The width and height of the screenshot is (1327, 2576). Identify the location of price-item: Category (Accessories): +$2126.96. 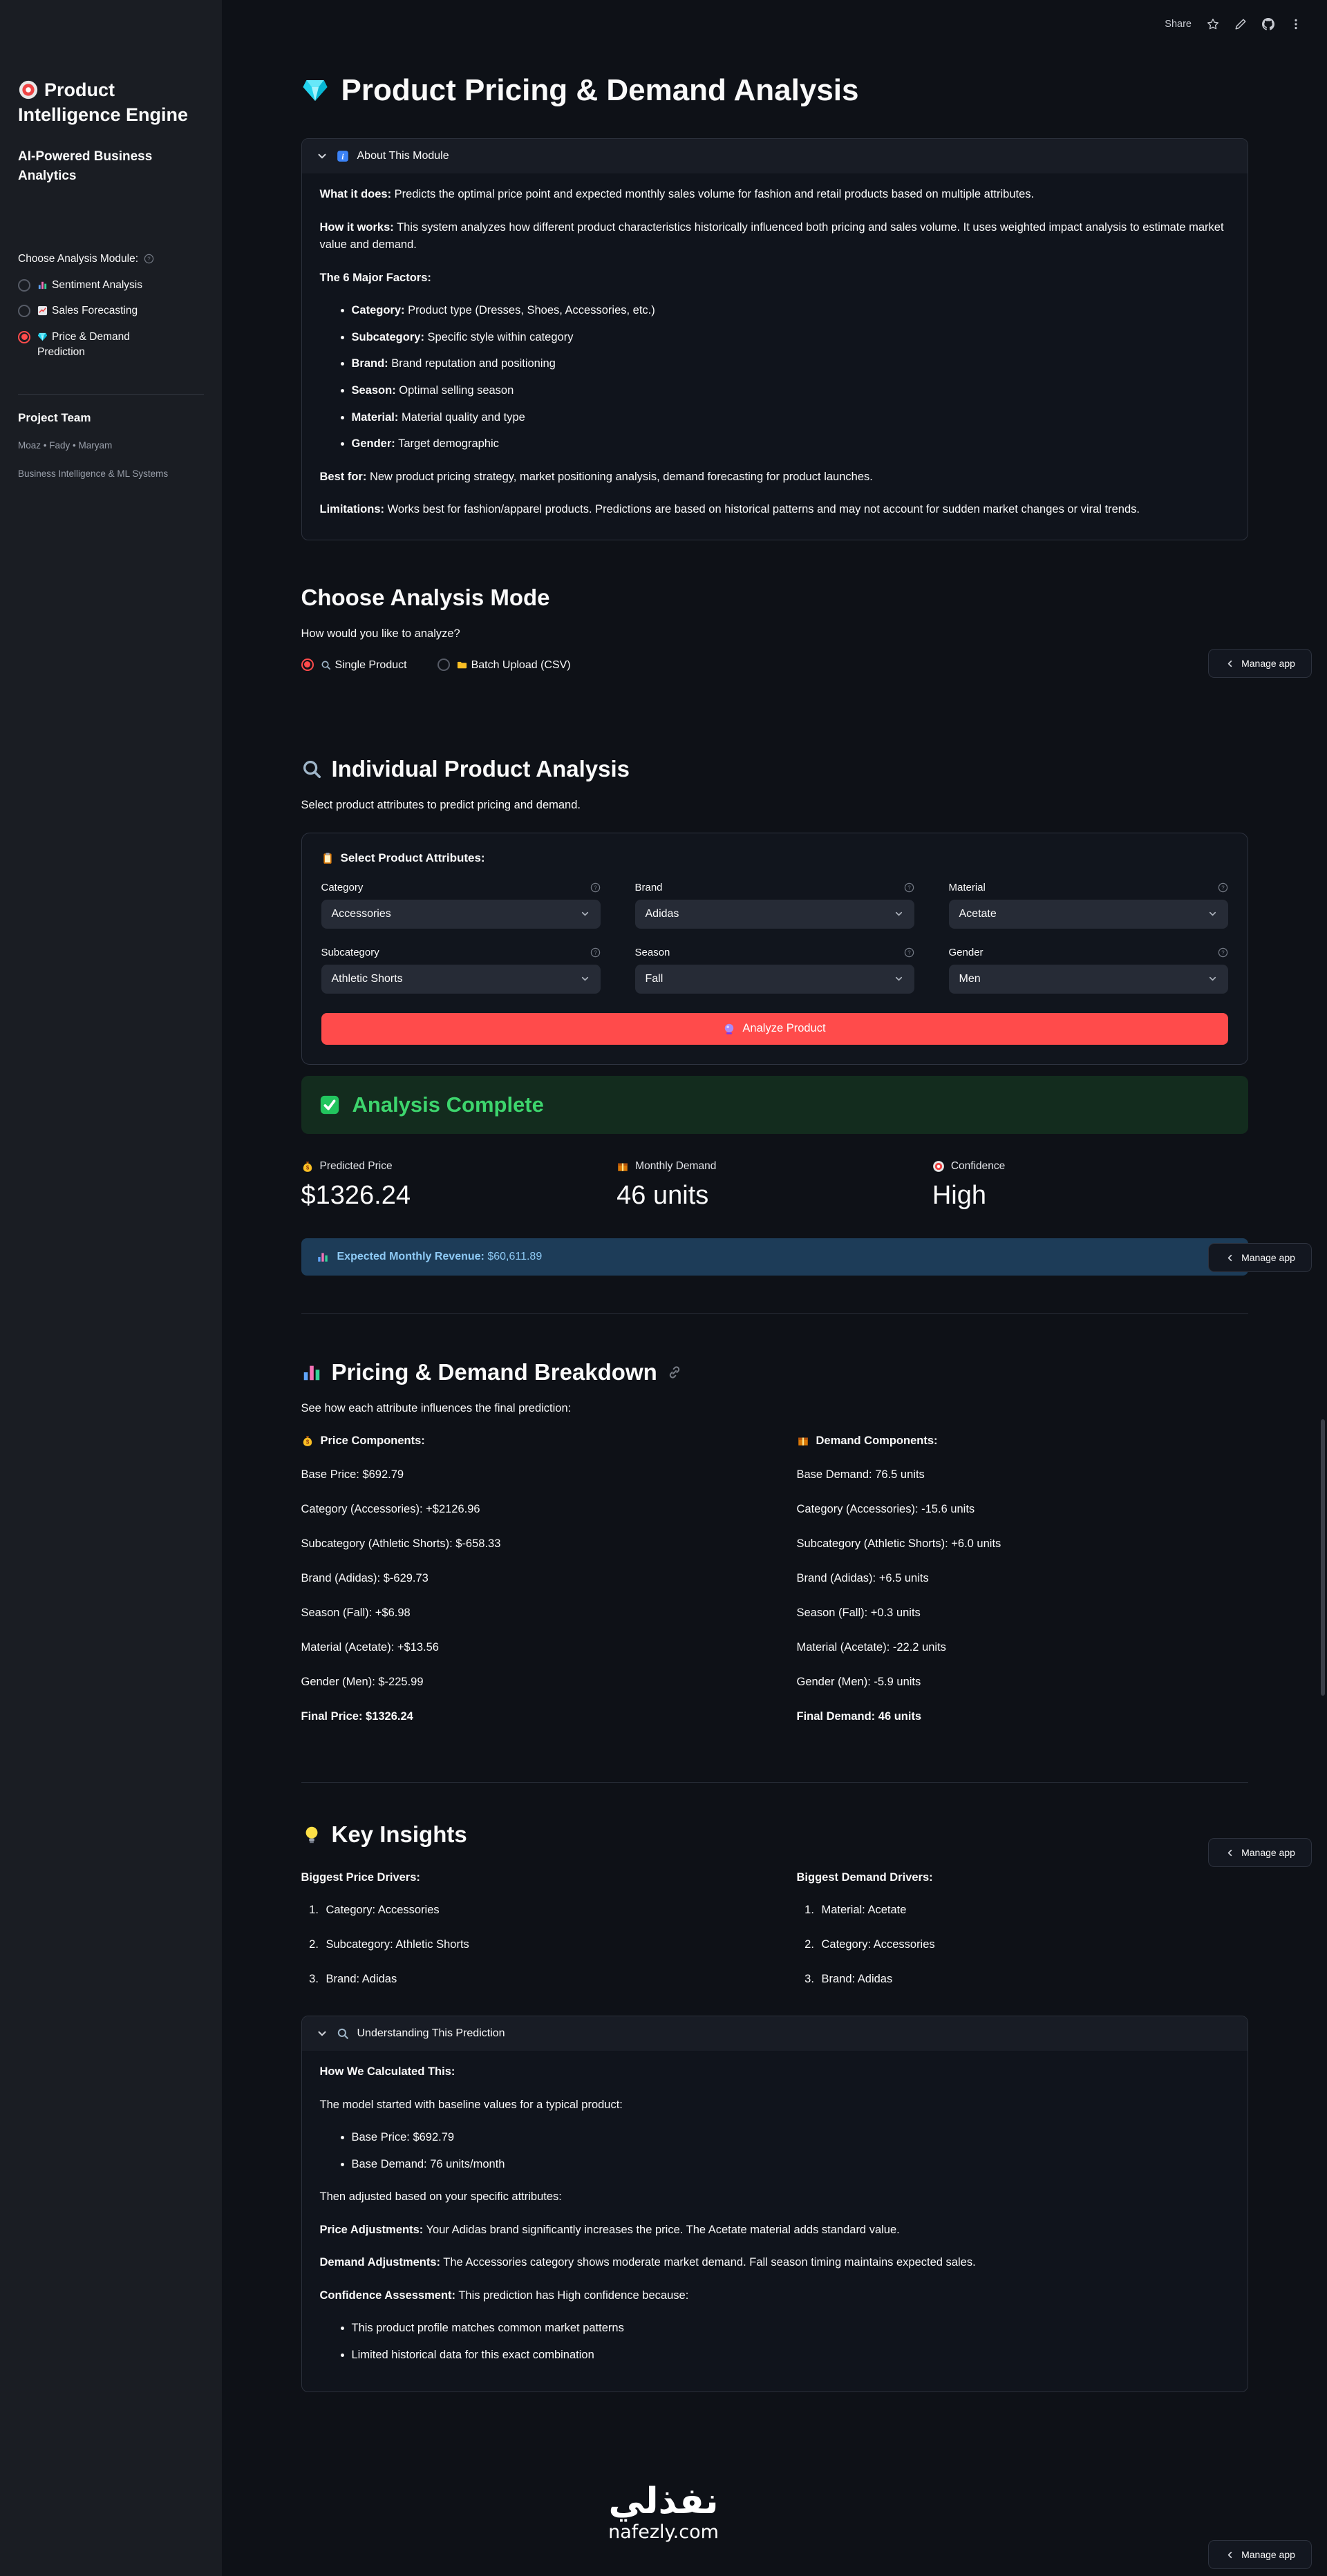
(390, 1508).